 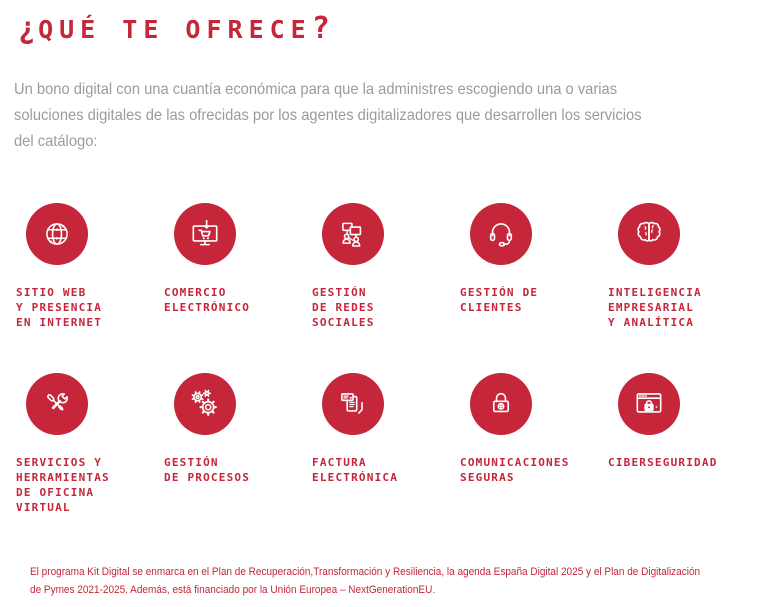 What do you see at coordinates (534, 429) in the screenshot?
I see `service-item-padlock: COMUNICACIONES SEGURAS` at bounding box center [534, 429].